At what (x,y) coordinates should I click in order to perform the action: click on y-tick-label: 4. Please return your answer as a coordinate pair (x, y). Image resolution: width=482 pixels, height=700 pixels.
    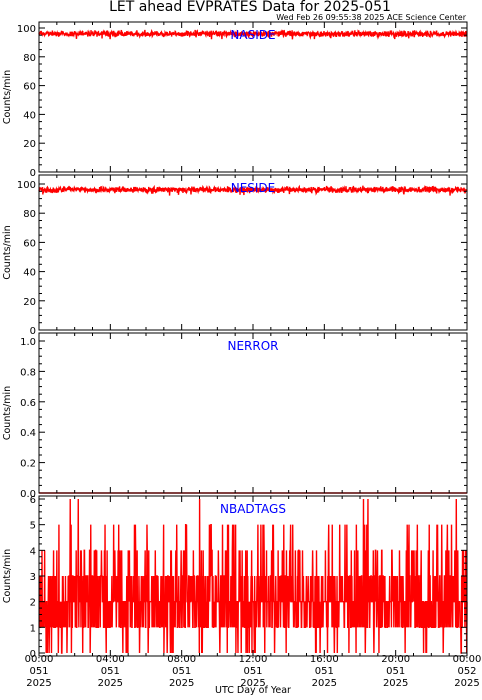
    Looking at the image, I should click on (33, 551).